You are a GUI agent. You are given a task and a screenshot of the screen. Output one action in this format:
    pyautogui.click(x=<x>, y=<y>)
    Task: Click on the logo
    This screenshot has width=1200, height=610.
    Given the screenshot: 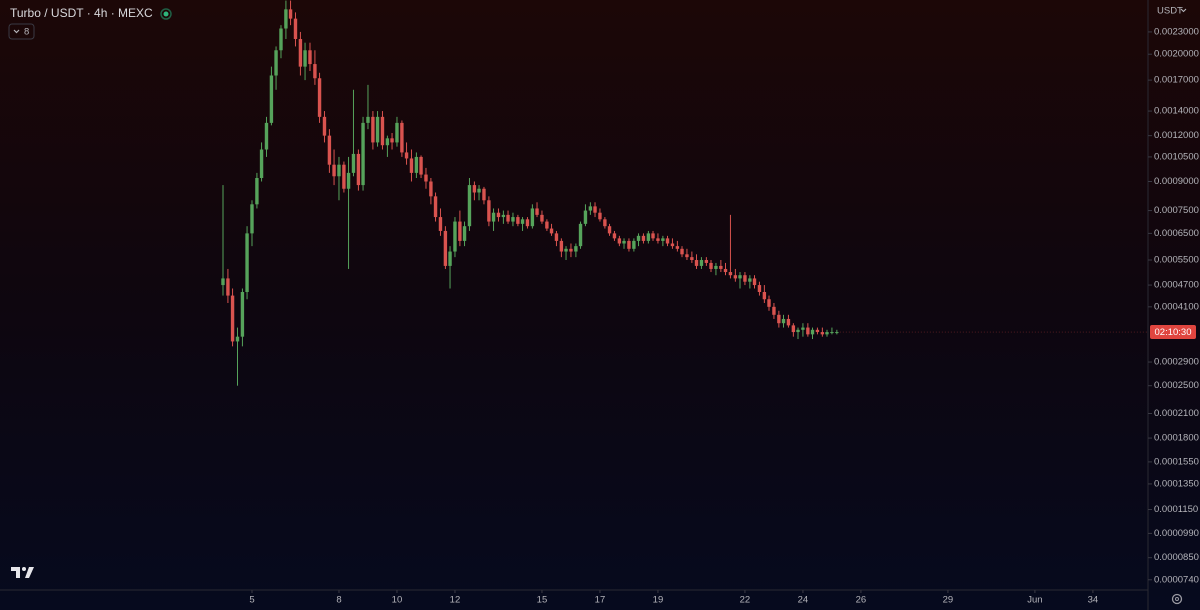 What is the action you would take?
    pyautogui.click(x=22, y=572)
    